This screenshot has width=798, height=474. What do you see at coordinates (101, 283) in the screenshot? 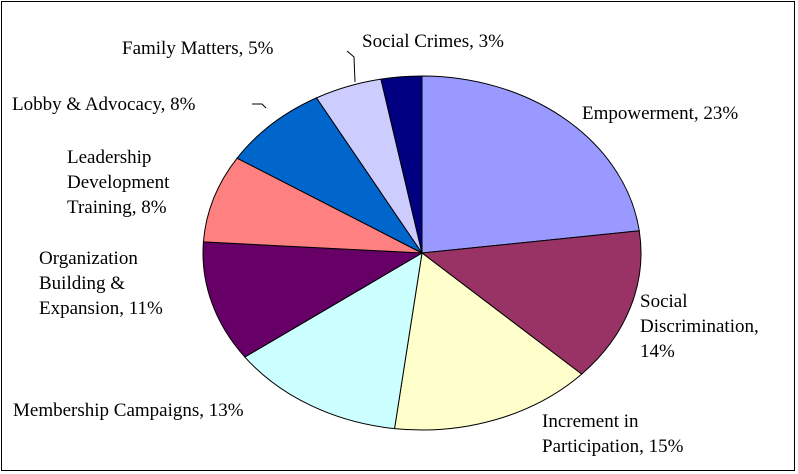
I see `slice-label-organization-building-and-expansion: Organization Building & Expansion, 11%` at bounding box center [101, 283].